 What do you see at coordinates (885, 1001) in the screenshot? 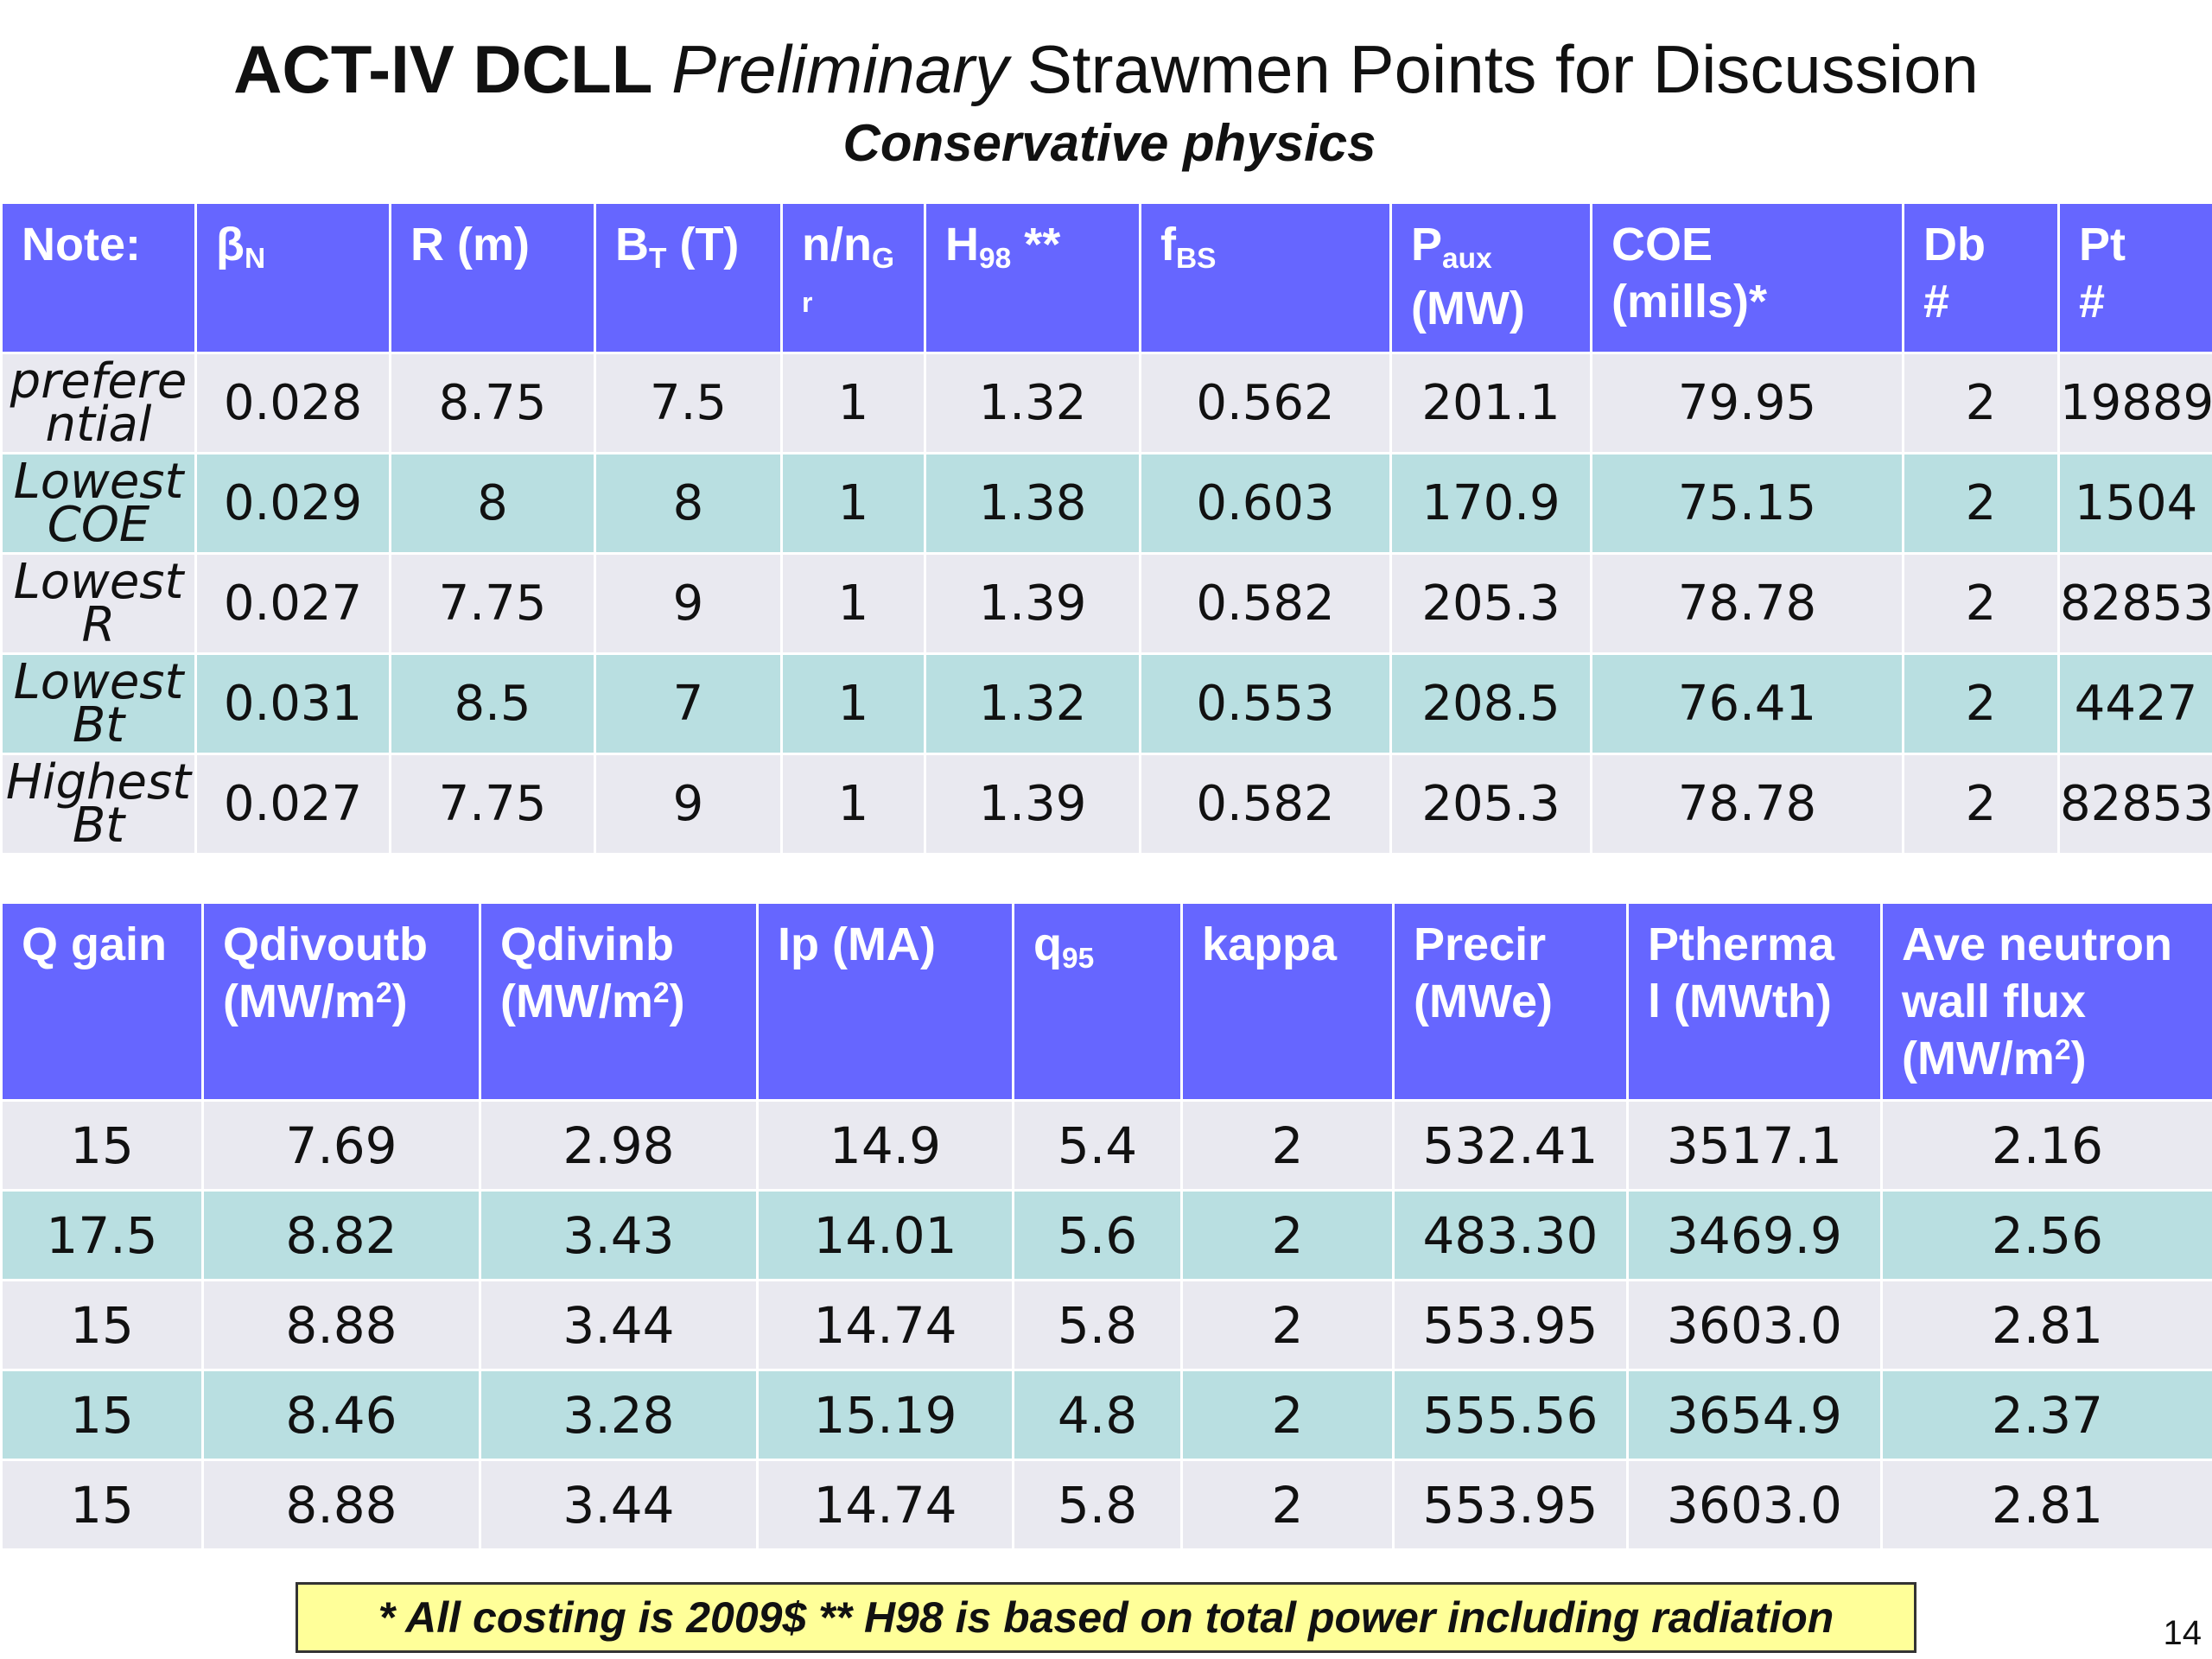
I see `col-header-ip: Ip (MA)` at bounding box center [885, 1001].